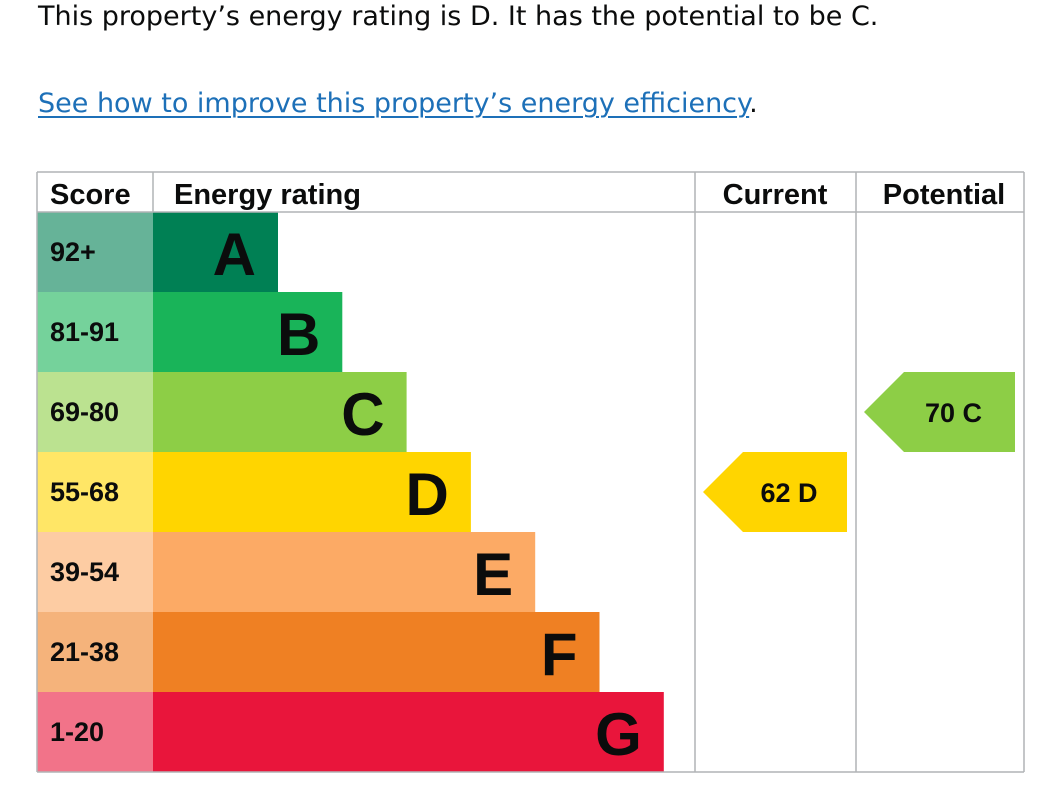  What do you see at coordinates (944, 195) in the screenshot?
I see `header-potential: Potential` at bounding box center [944, 195].